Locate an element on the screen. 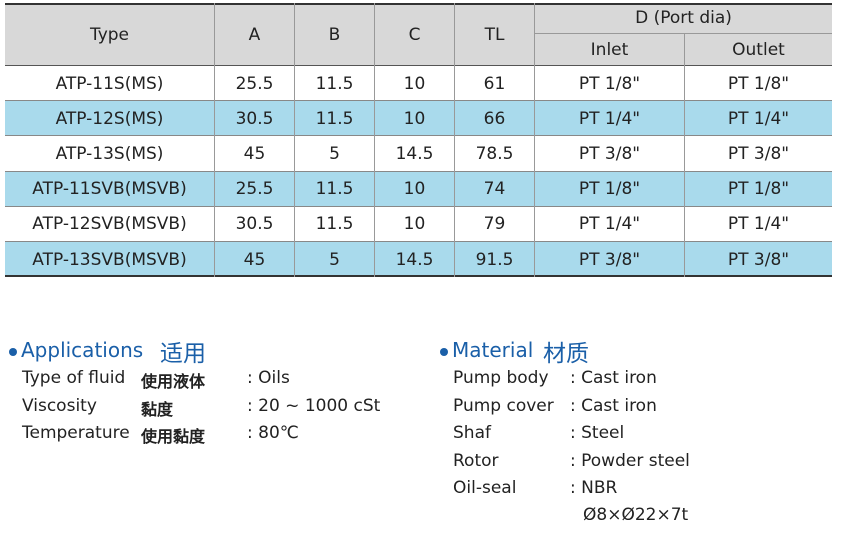 The image size is (843, 539). section-title: Material is located at coordinates (493, 350).